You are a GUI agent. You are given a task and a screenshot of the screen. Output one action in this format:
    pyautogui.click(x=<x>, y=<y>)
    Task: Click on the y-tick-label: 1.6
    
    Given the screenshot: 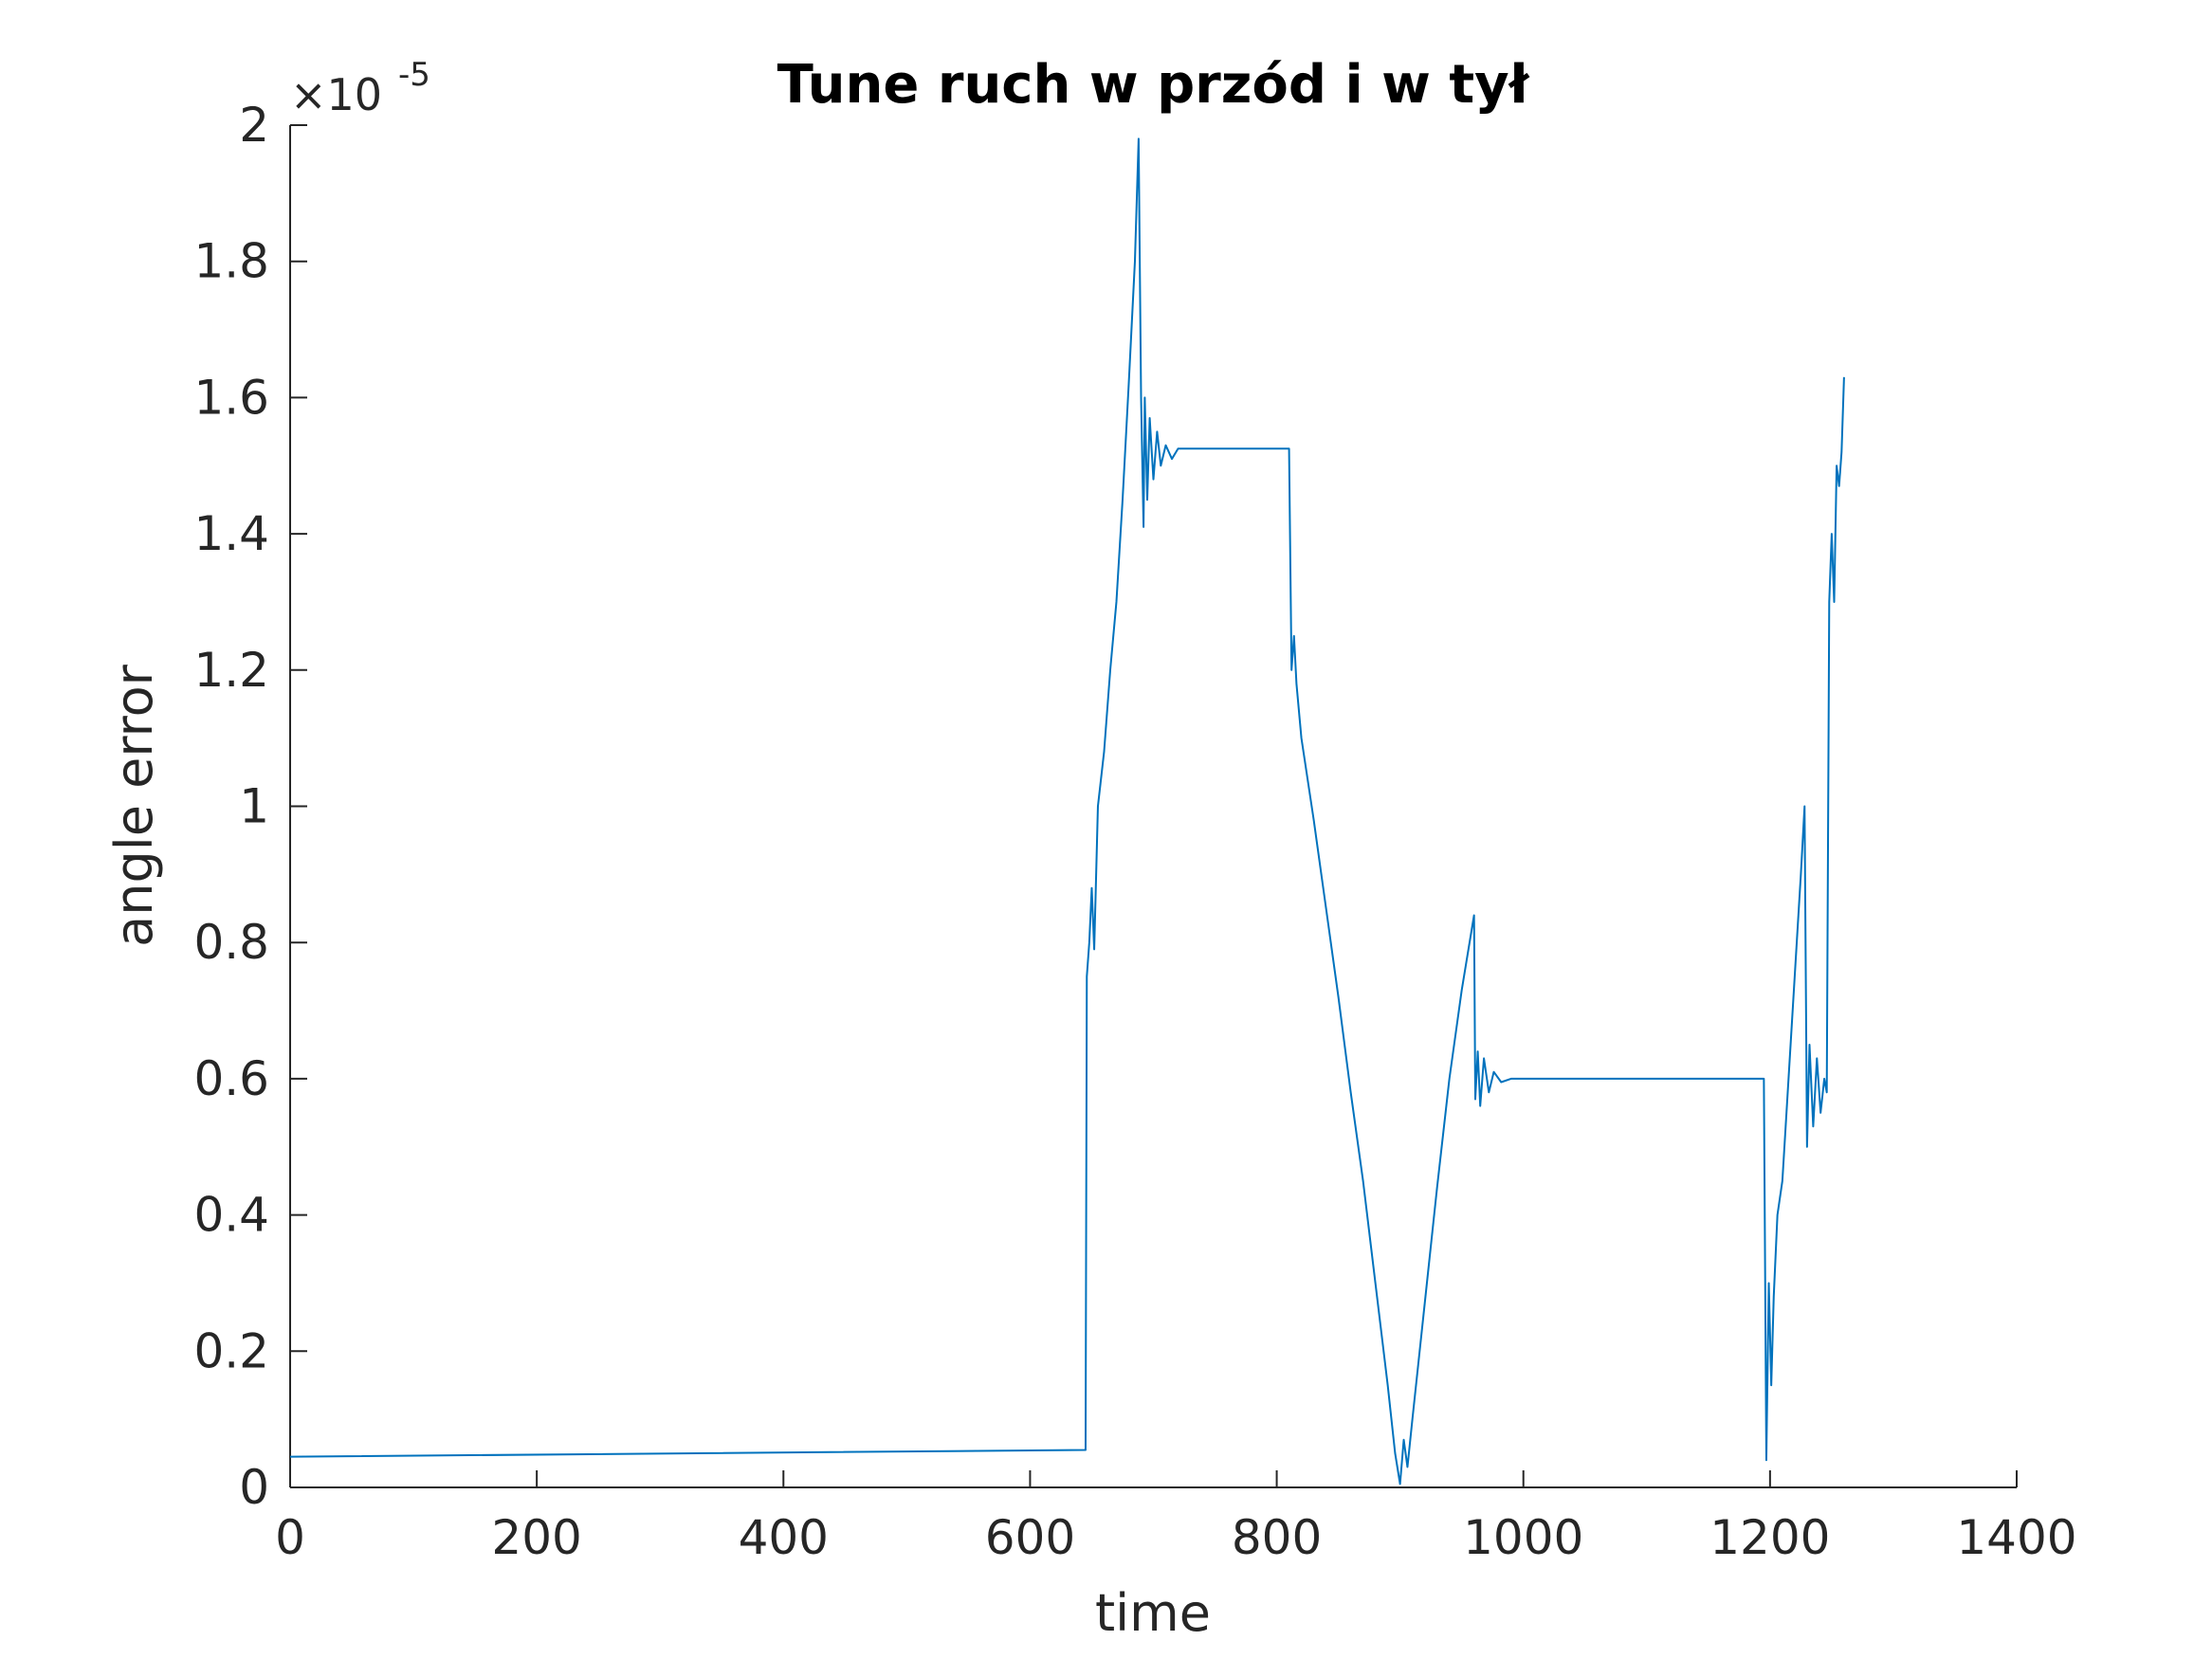 What is the action you would take?
    pyautogui.click(x=231, y=397)
    